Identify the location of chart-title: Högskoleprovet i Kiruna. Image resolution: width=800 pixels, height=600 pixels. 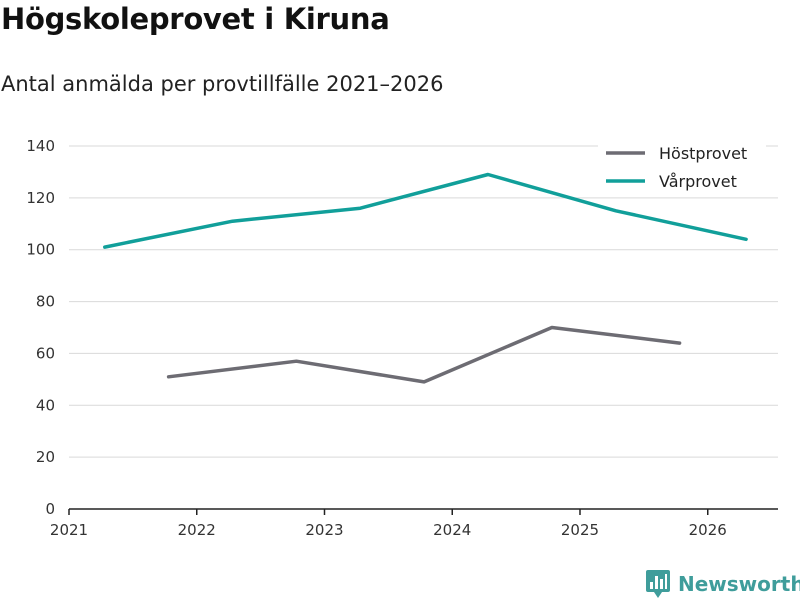
(195, 19).